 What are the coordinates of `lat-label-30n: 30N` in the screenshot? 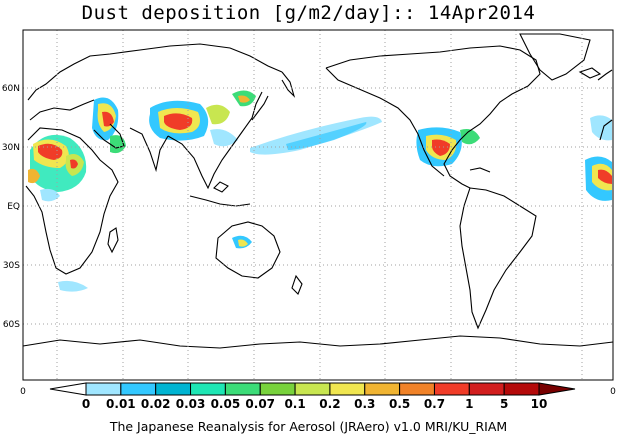 It's located at (11, 148).